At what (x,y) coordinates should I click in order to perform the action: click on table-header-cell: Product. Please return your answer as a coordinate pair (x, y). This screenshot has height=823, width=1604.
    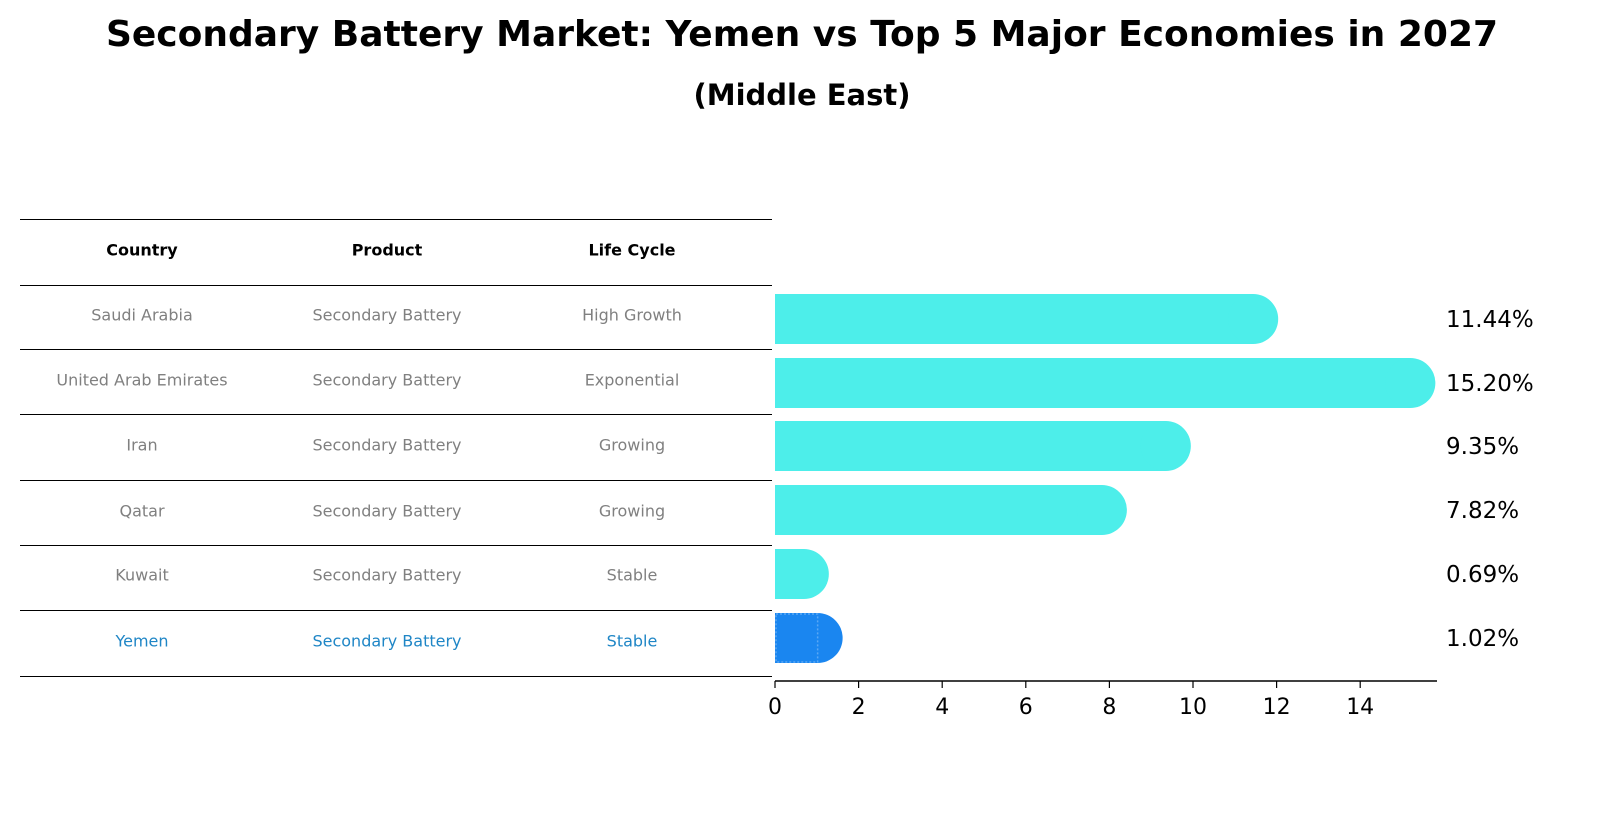
    Looking at the image, I should click on (387, 250).